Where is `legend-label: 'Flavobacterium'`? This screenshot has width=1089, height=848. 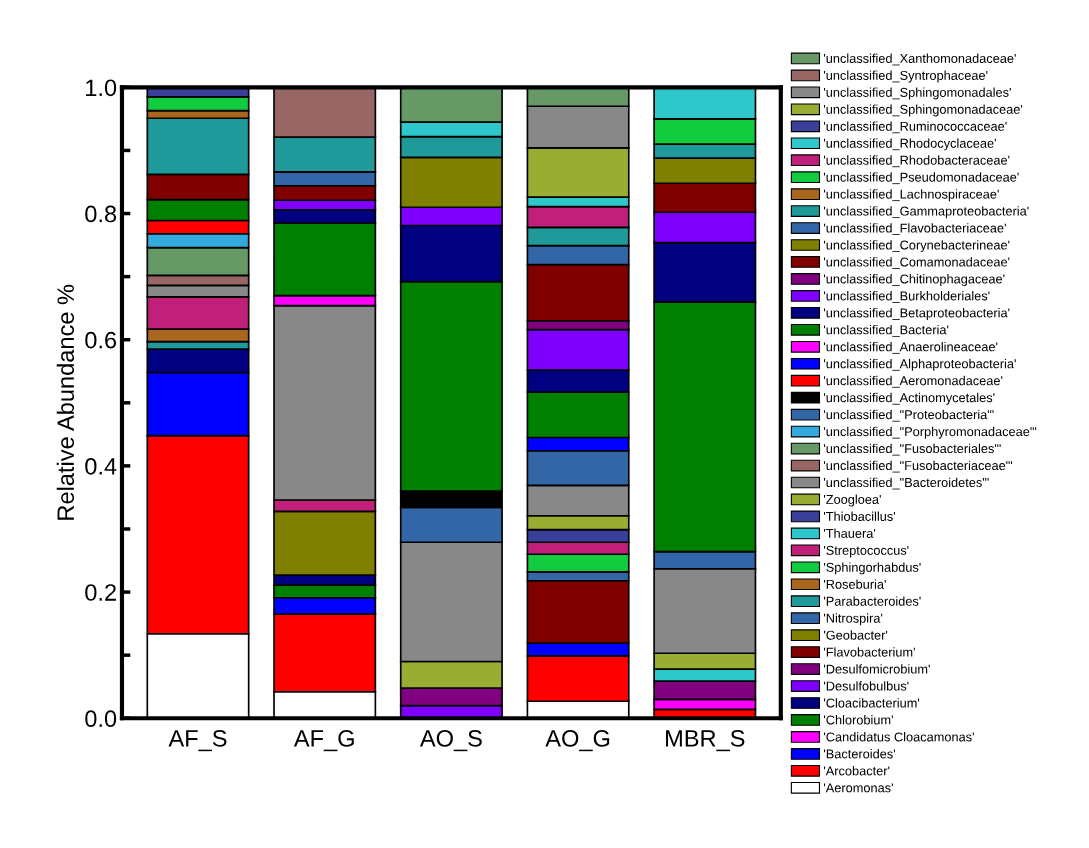
legend-label: 'Flavobacterium' is located at coordinates (869, 652).